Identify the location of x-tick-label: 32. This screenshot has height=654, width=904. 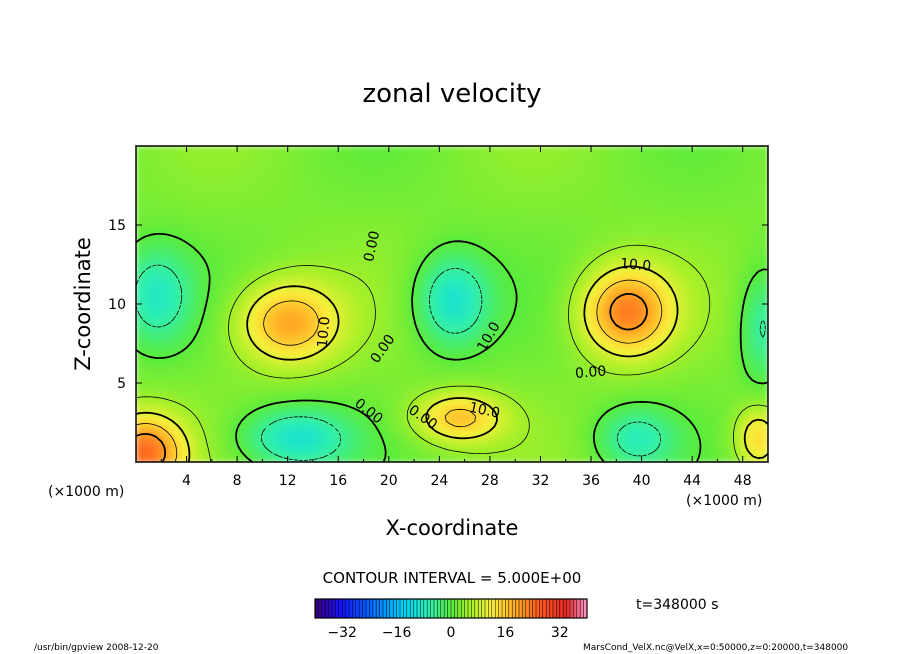
(541, 481).